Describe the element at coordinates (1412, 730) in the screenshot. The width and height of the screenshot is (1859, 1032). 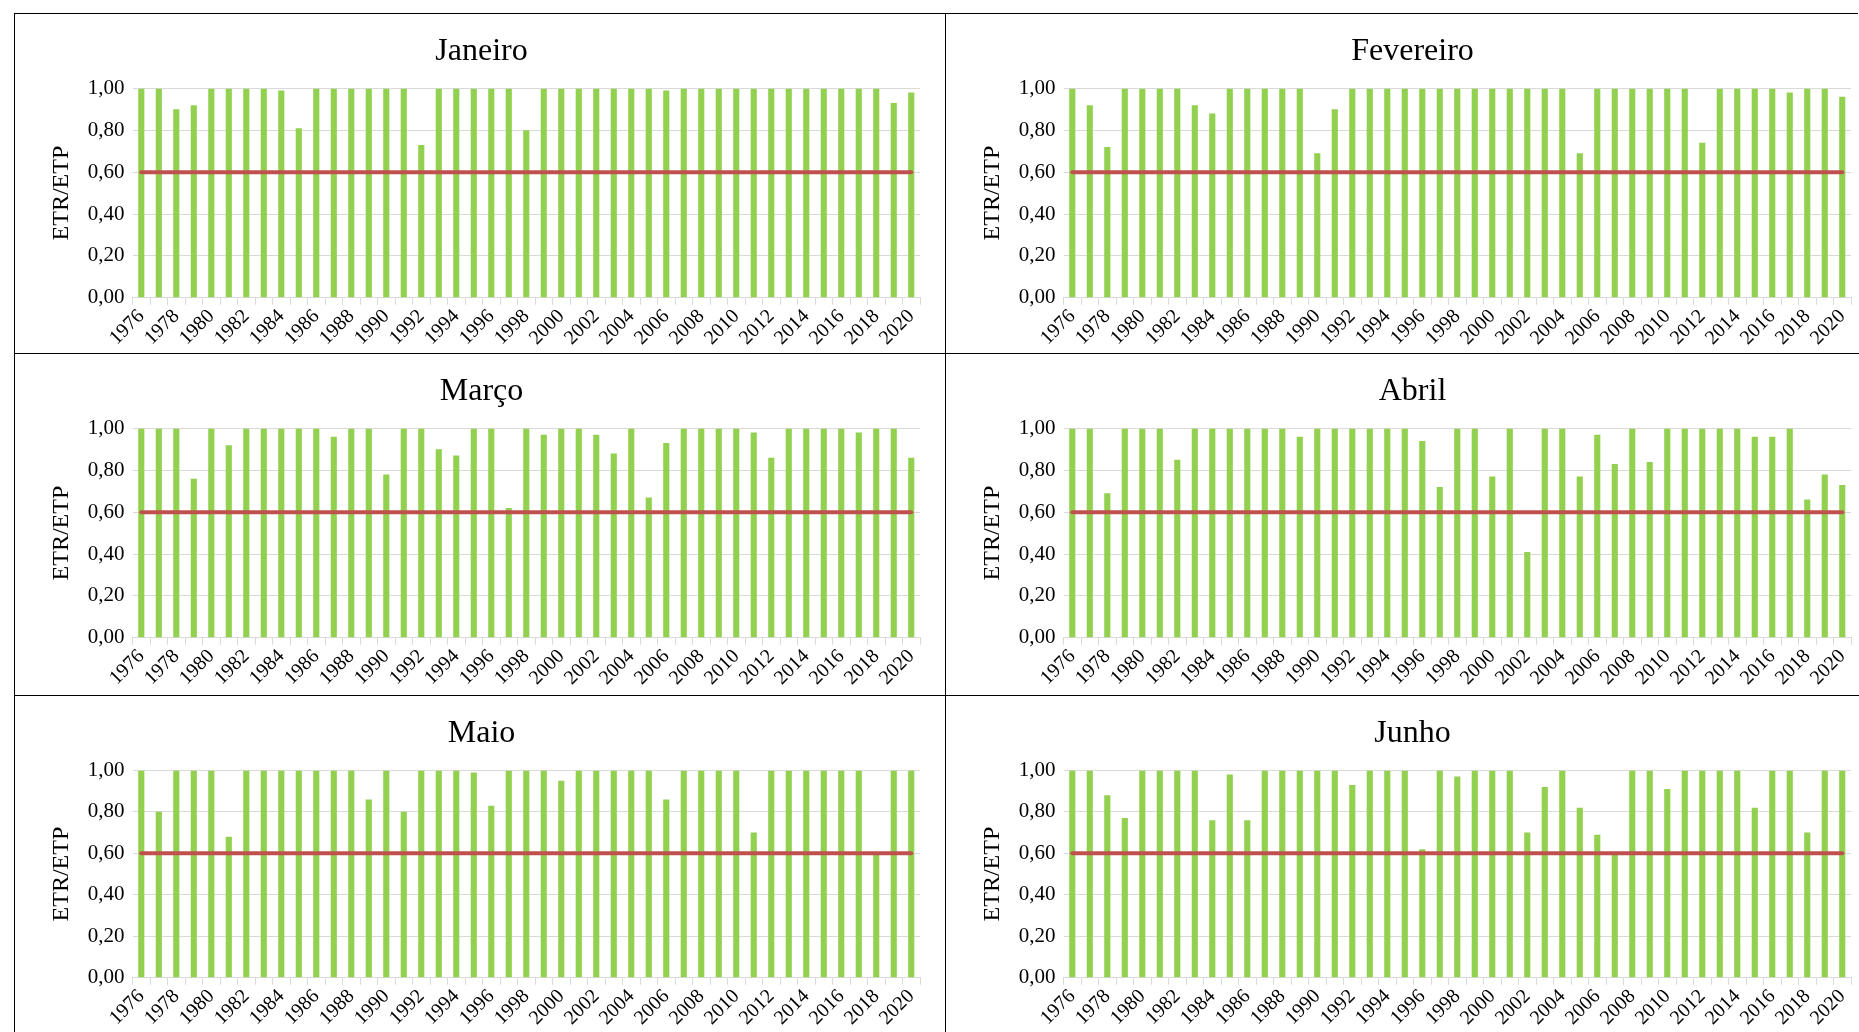
I see `chart-title: Junho` at that location.